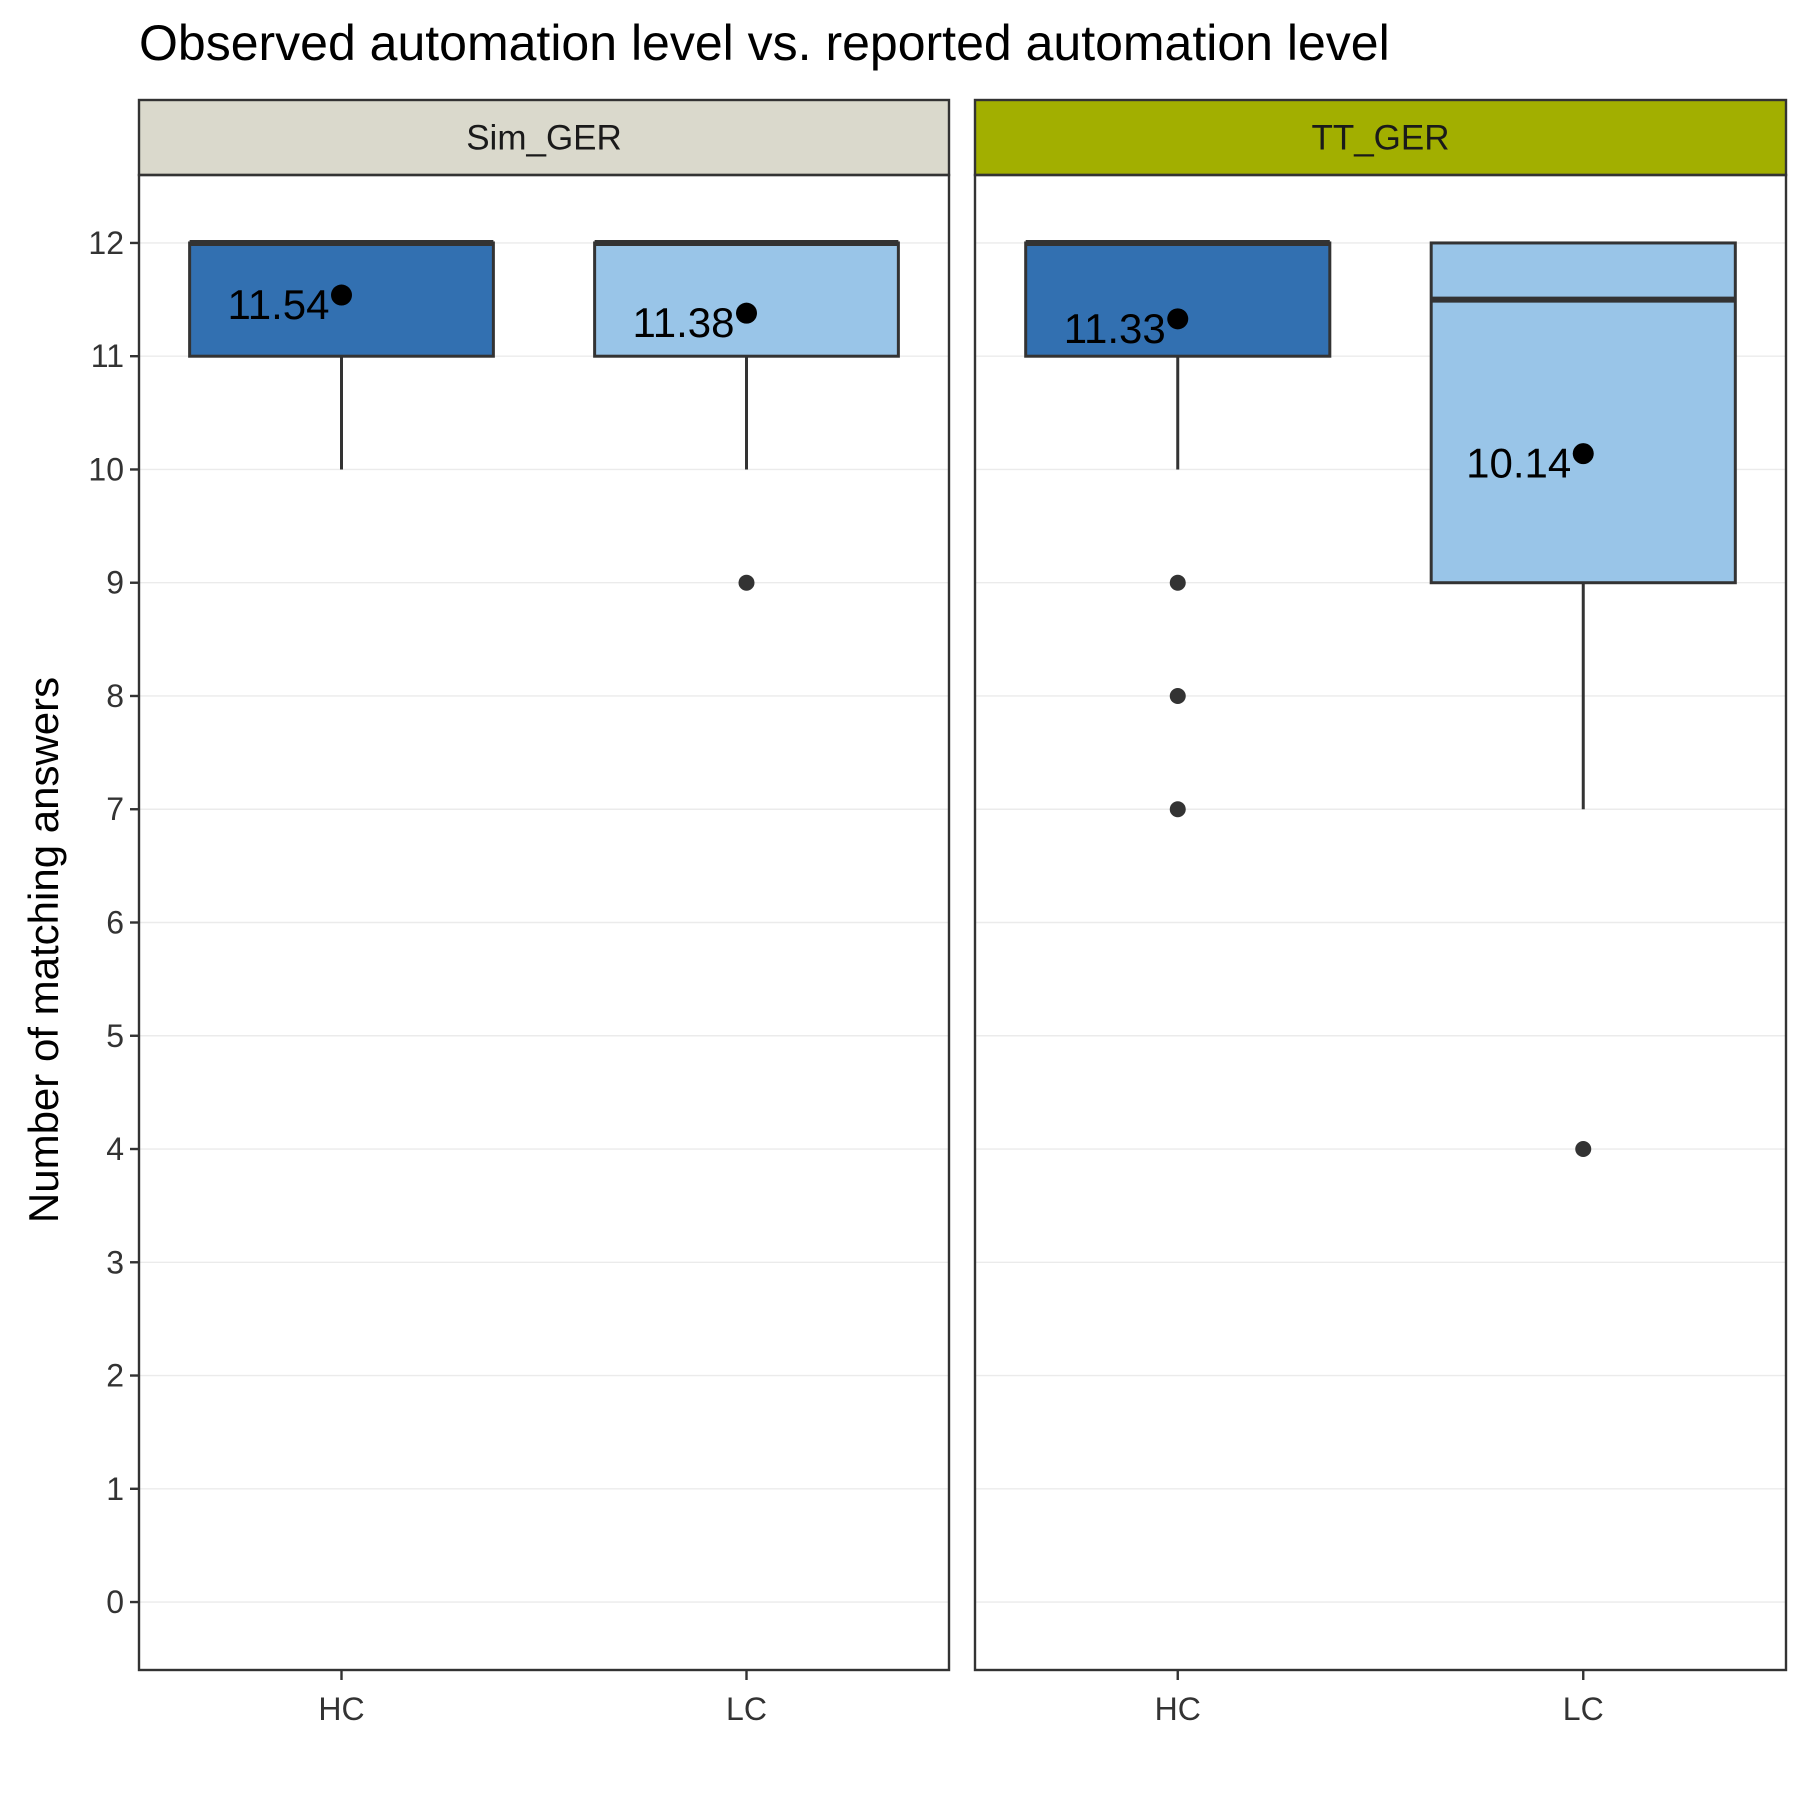  I want to click on mean-label: 10.14, so click(1518, 463).